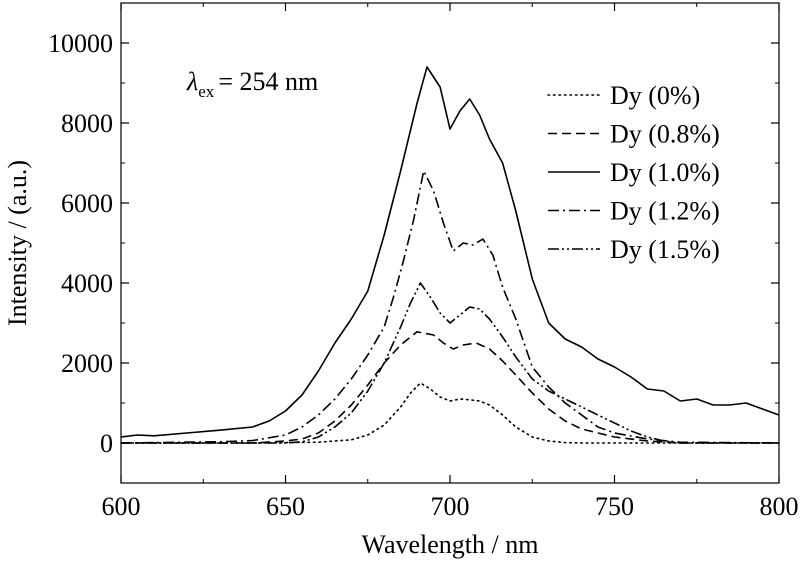 The image size is (800, 562). Describe the element at coordinates (268, 81) in the screenshot. I see `annotation-value: = 254 nm` at that location.